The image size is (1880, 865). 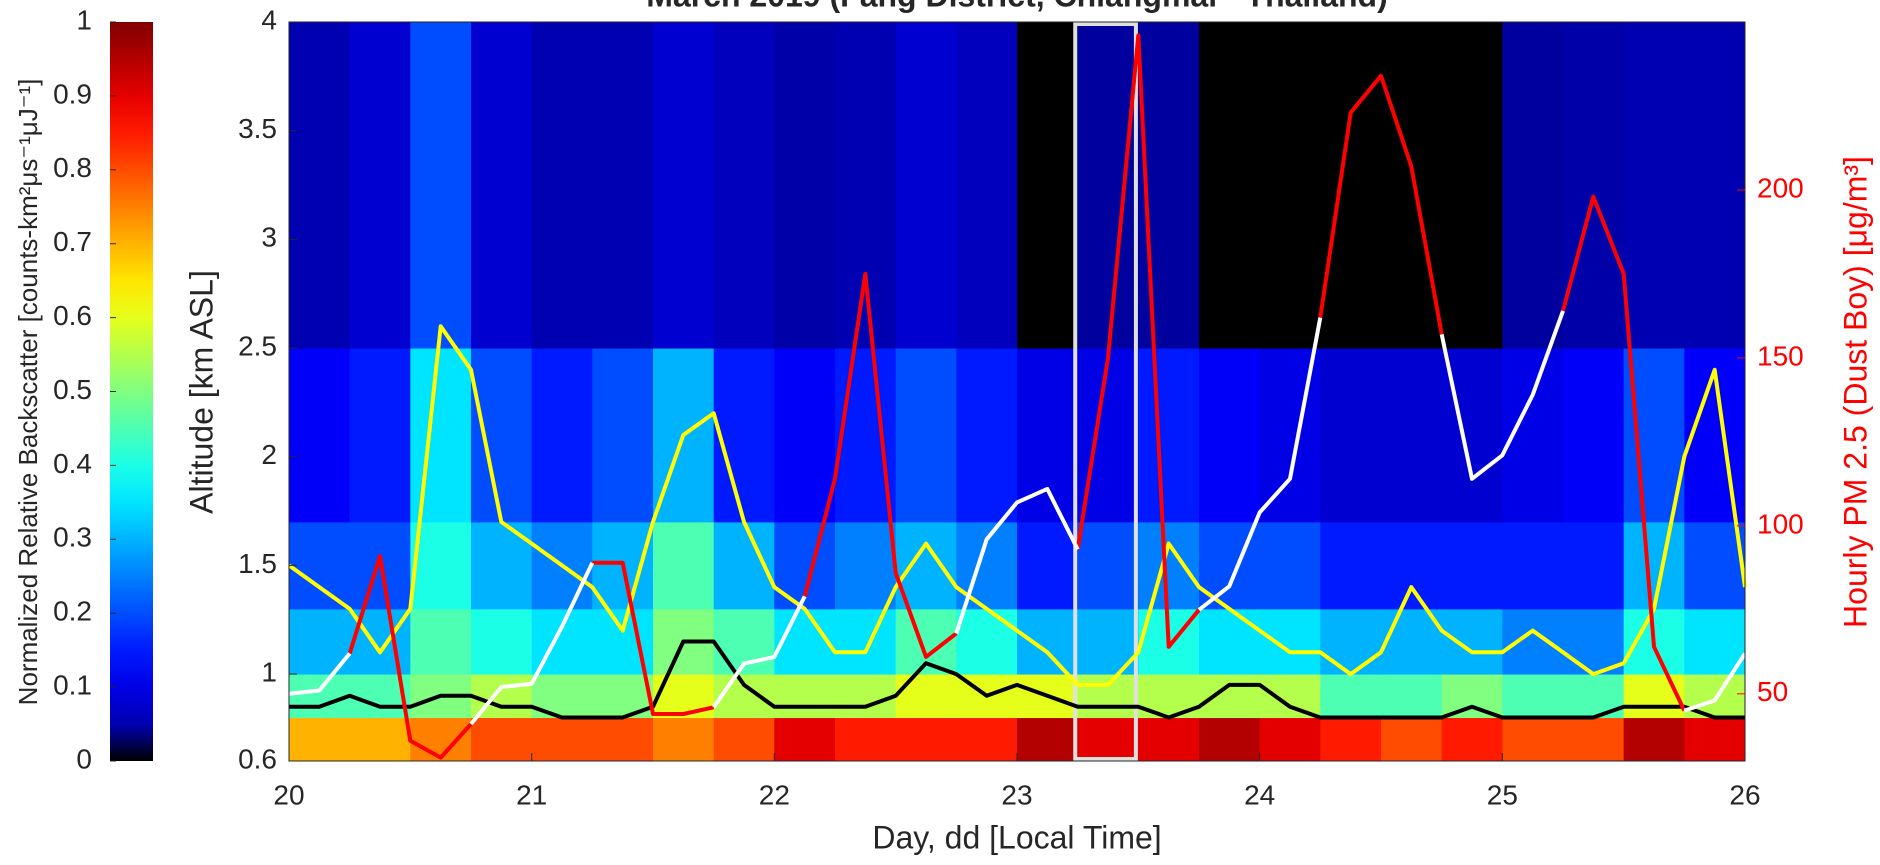 I want to click on colorbar-tick-label: 0, so click(x=84, y=758).